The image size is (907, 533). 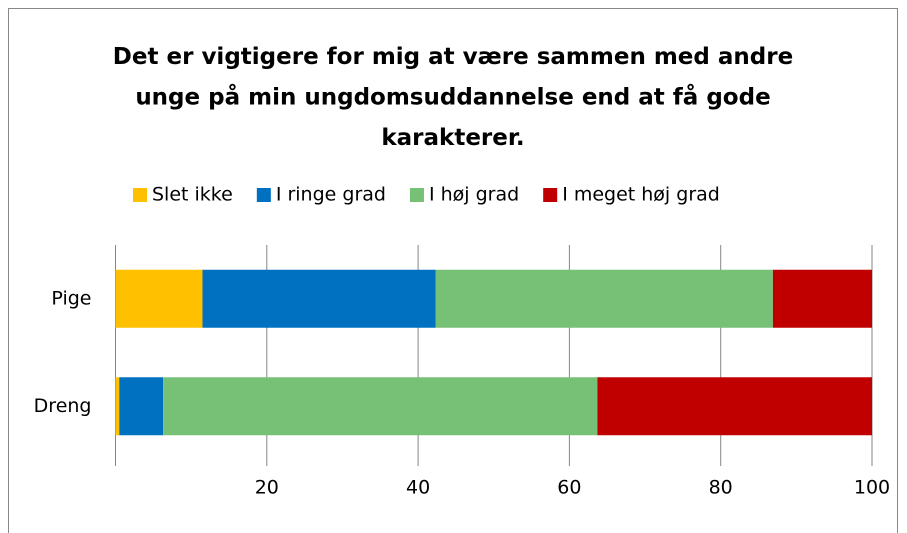 I want to click on y-tick-label: Dreng, so click(x=63, y=406).